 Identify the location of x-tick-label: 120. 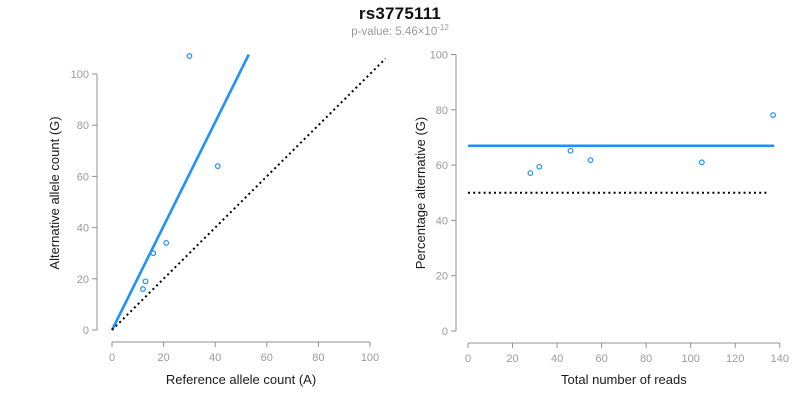
(735, 359).